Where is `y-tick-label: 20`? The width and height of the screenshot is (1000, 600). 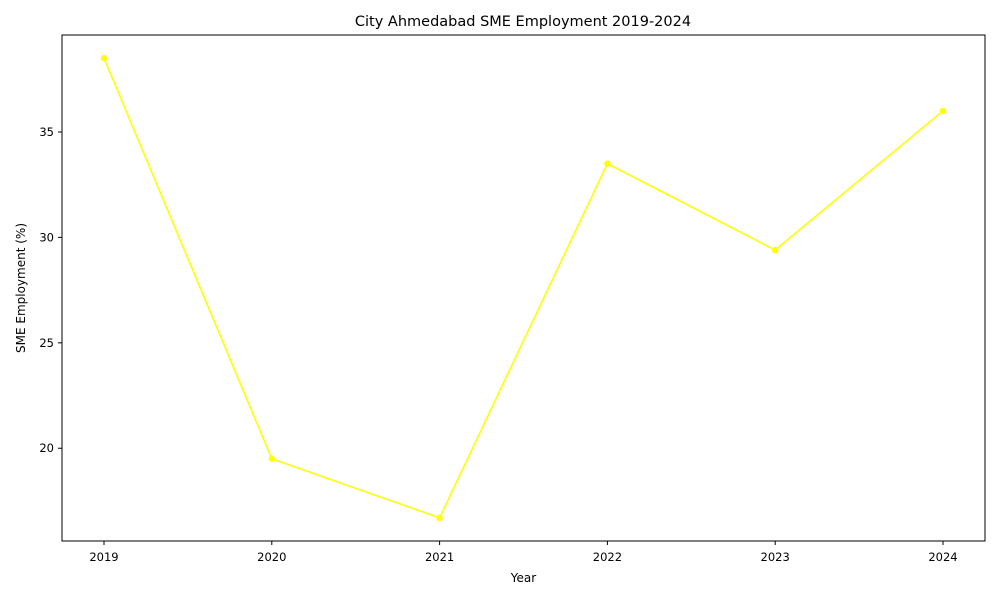
y-tick-label: 20 is located at coordinates (46, 448).